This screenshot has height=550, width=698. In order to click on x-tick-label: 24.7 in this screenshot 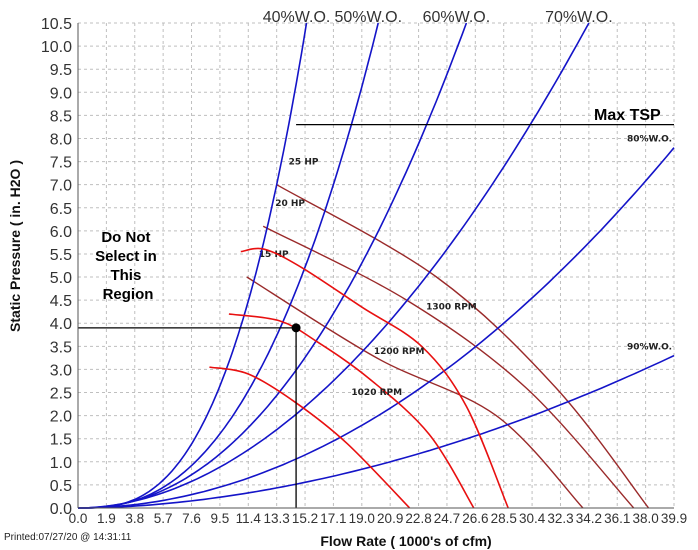, I will do `click(447, 518)`.